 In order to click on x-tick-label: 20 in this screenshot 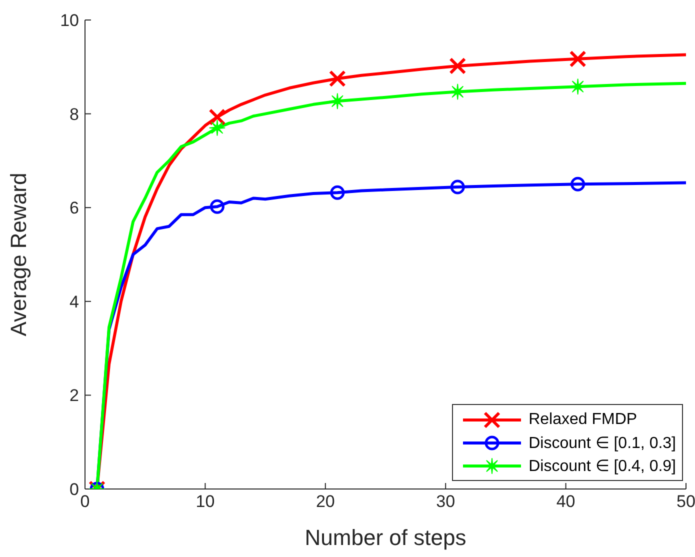, I will do `click(325, 502)`.